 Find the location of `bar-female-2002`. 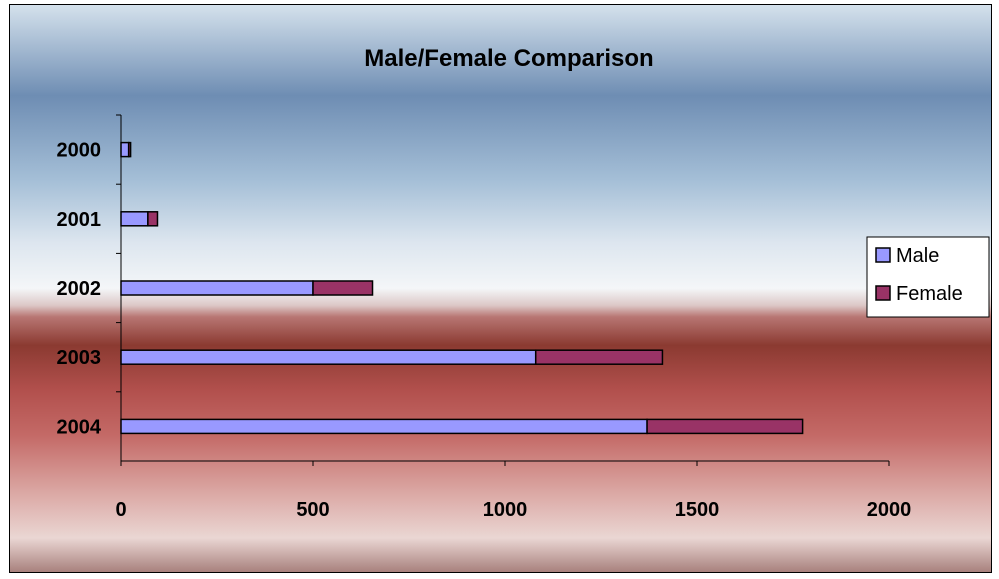

bar-female-2002 is located at coordinates (343, 288).